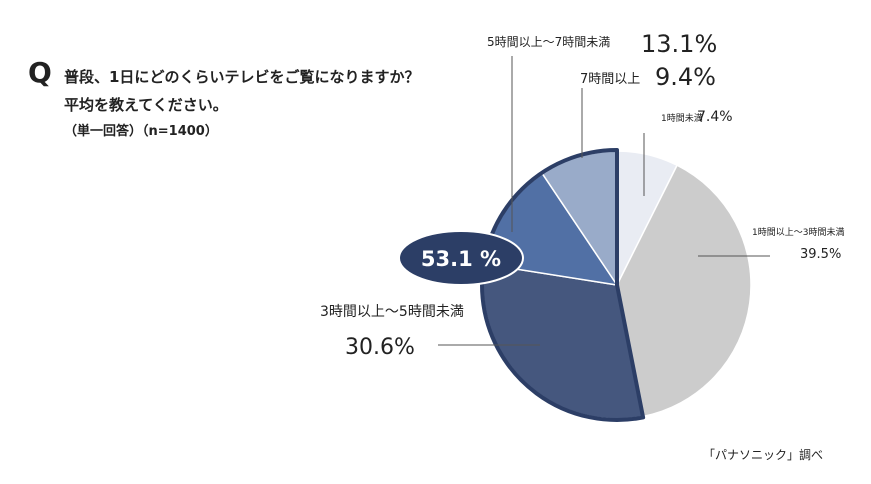  Describe the element at coordinates (380, 347) in the screenshot. I see `slice-value-3: 30.6%` at that location.